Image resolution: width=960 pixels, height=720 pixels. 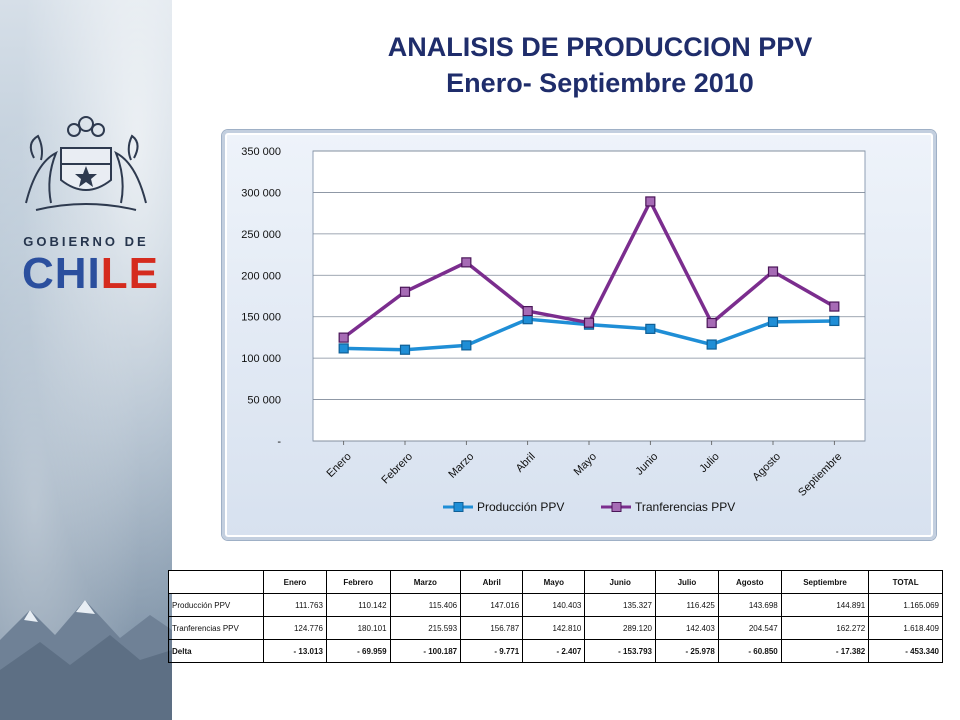 I want to click on page-title: ANALISIS DE PRODUCCION PPV, so click(x=600, y=47).